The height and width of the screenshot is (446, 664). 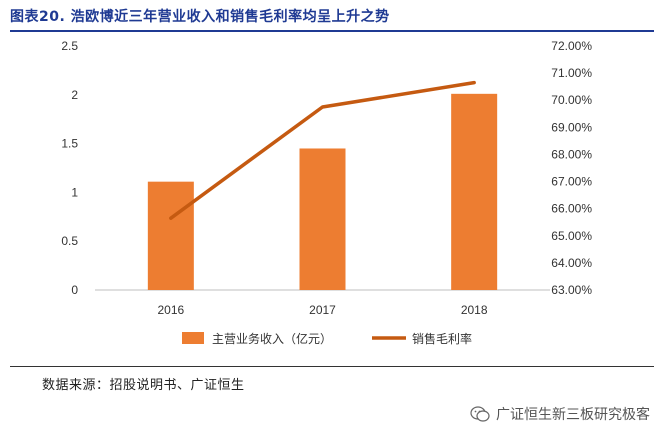 What do you see at coordinates (474, 191) in the screenshot?
I see `bar-revenue-2018` at bounding box center [474, 191].